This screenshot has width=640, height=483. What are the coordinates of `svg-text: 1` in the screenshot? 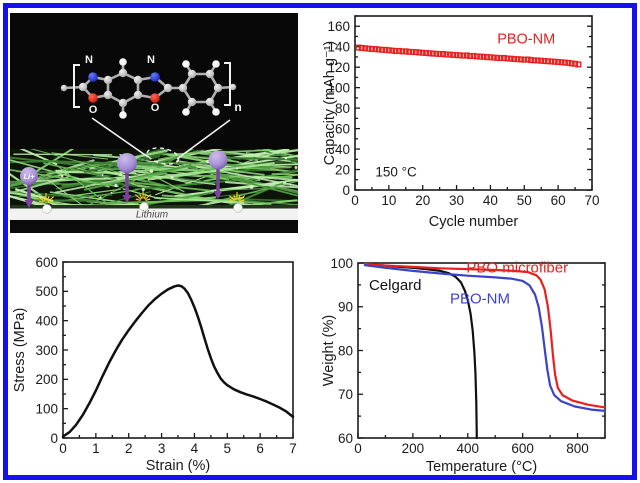 It's located at (96, 448).